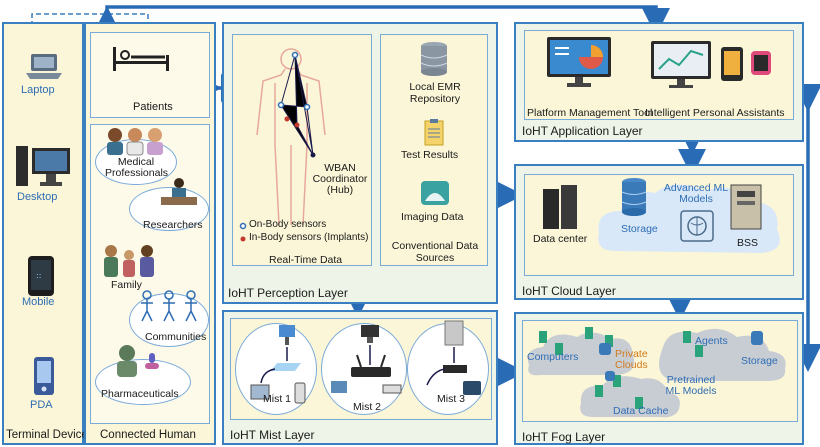 Image resolution: width=820 pixels, height=447 pixels. What do you see at coordinates (748, 243) in the screenshot?
I see `bss-label: BSS` at bounding box center [748, 243].